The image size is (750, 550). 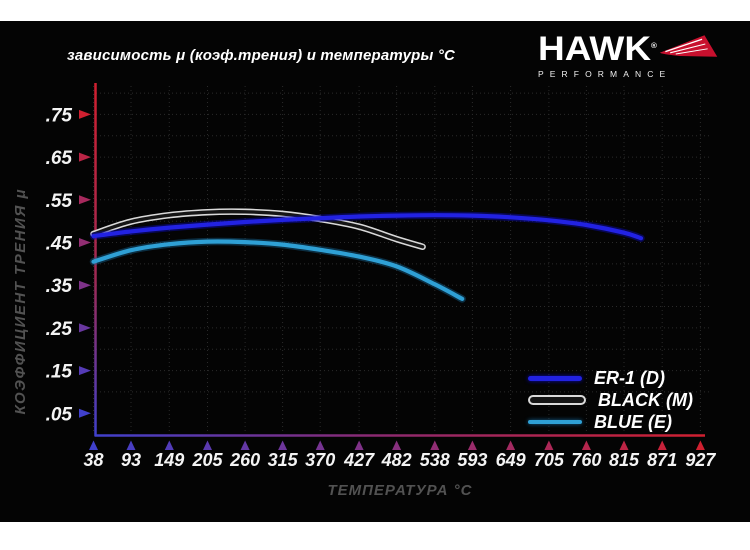 What do you see at coordinates (258, 229) in the screenshot?
I see `series-line-black` at bounding box center [258, 229].